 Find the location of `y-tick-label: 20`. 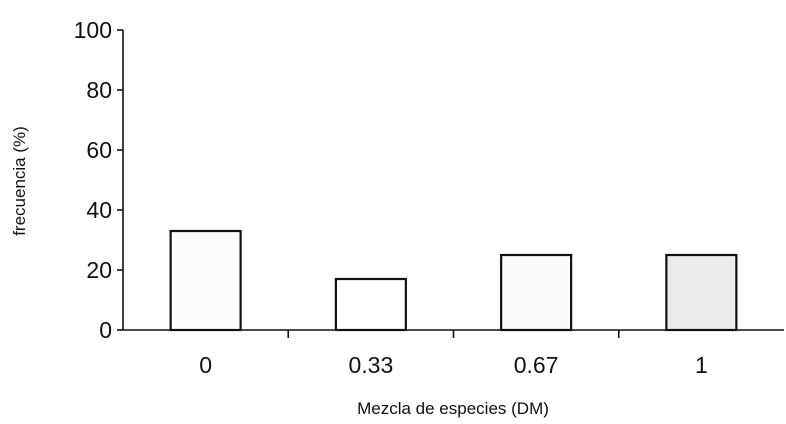

y-tick-label: 20 is located at coordinates (99, 270).